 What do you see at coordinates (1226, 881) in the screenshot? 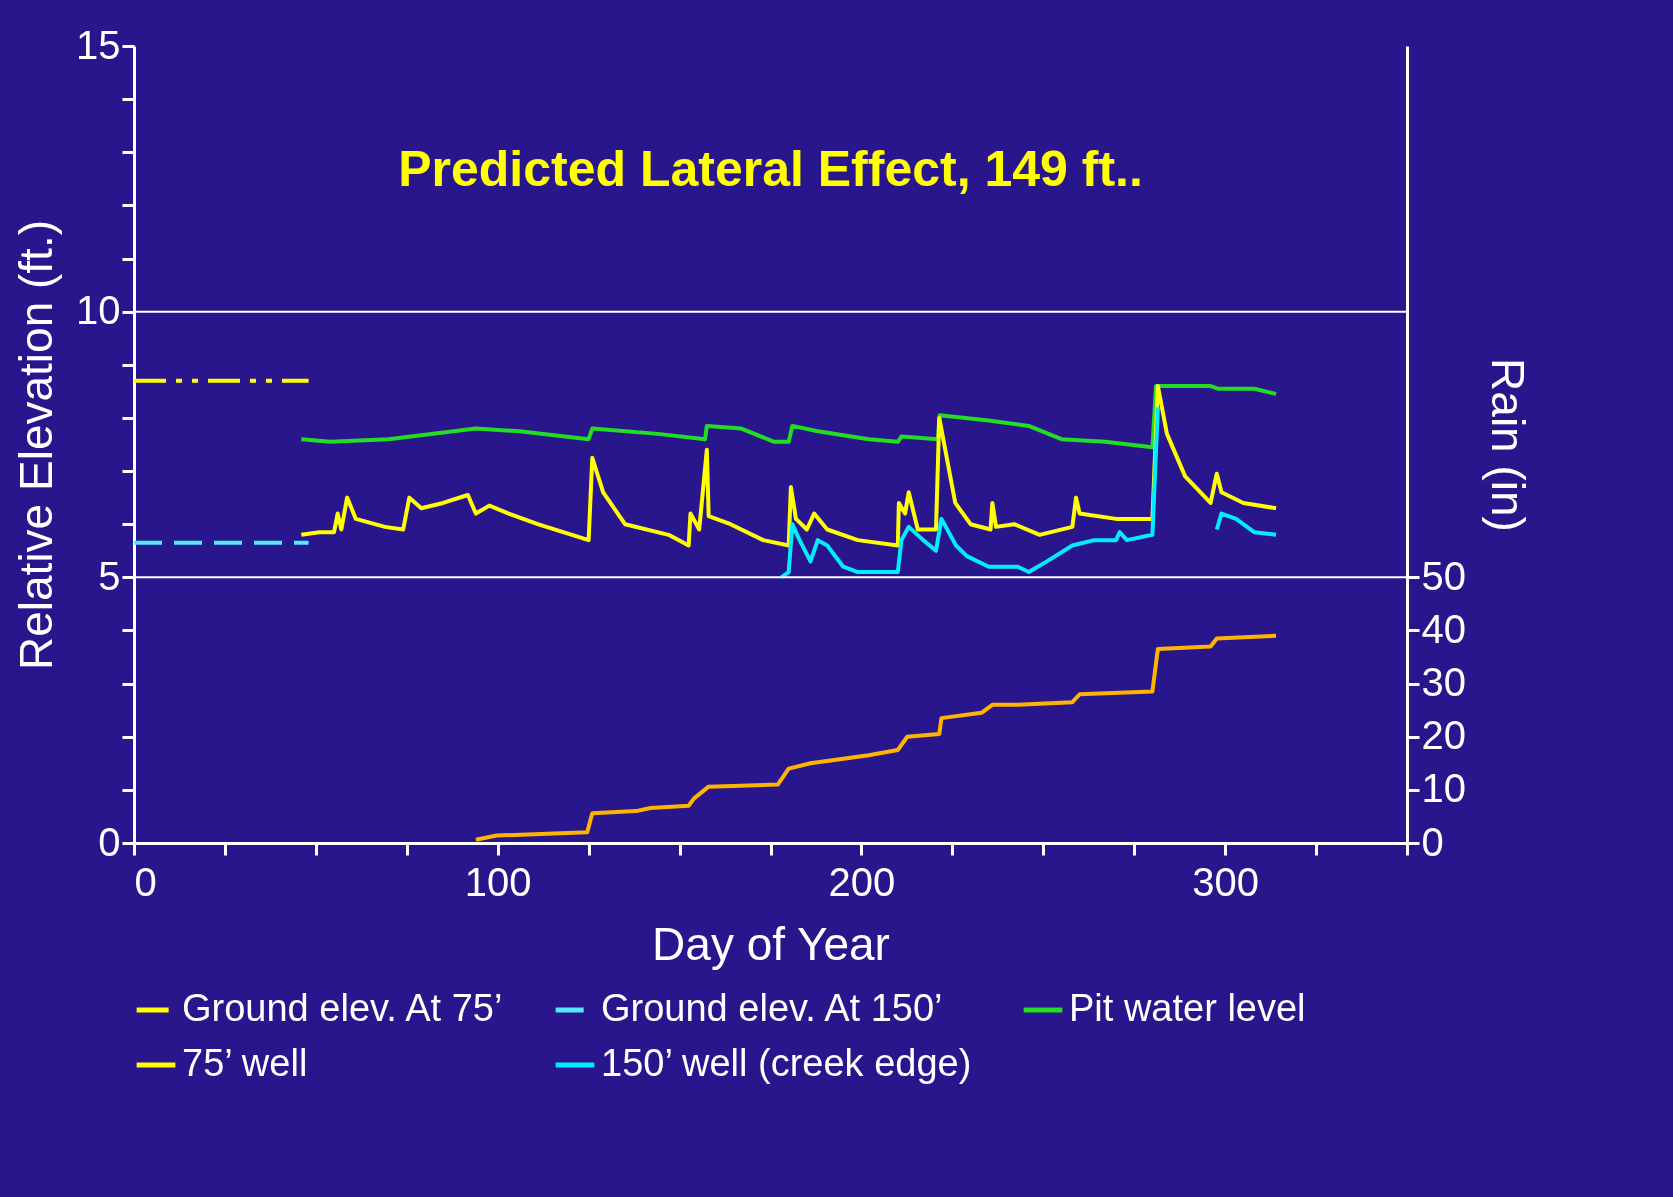
I see `x-tick-label: 300` at bounding box center [1226, 881].